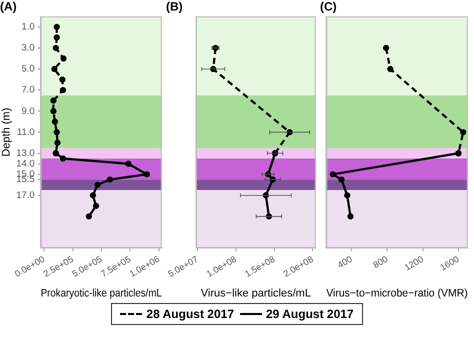  Describe the element at coordinates (310, 314) in the screenshot. I see `legend-label: 29 August 2017` at that location.